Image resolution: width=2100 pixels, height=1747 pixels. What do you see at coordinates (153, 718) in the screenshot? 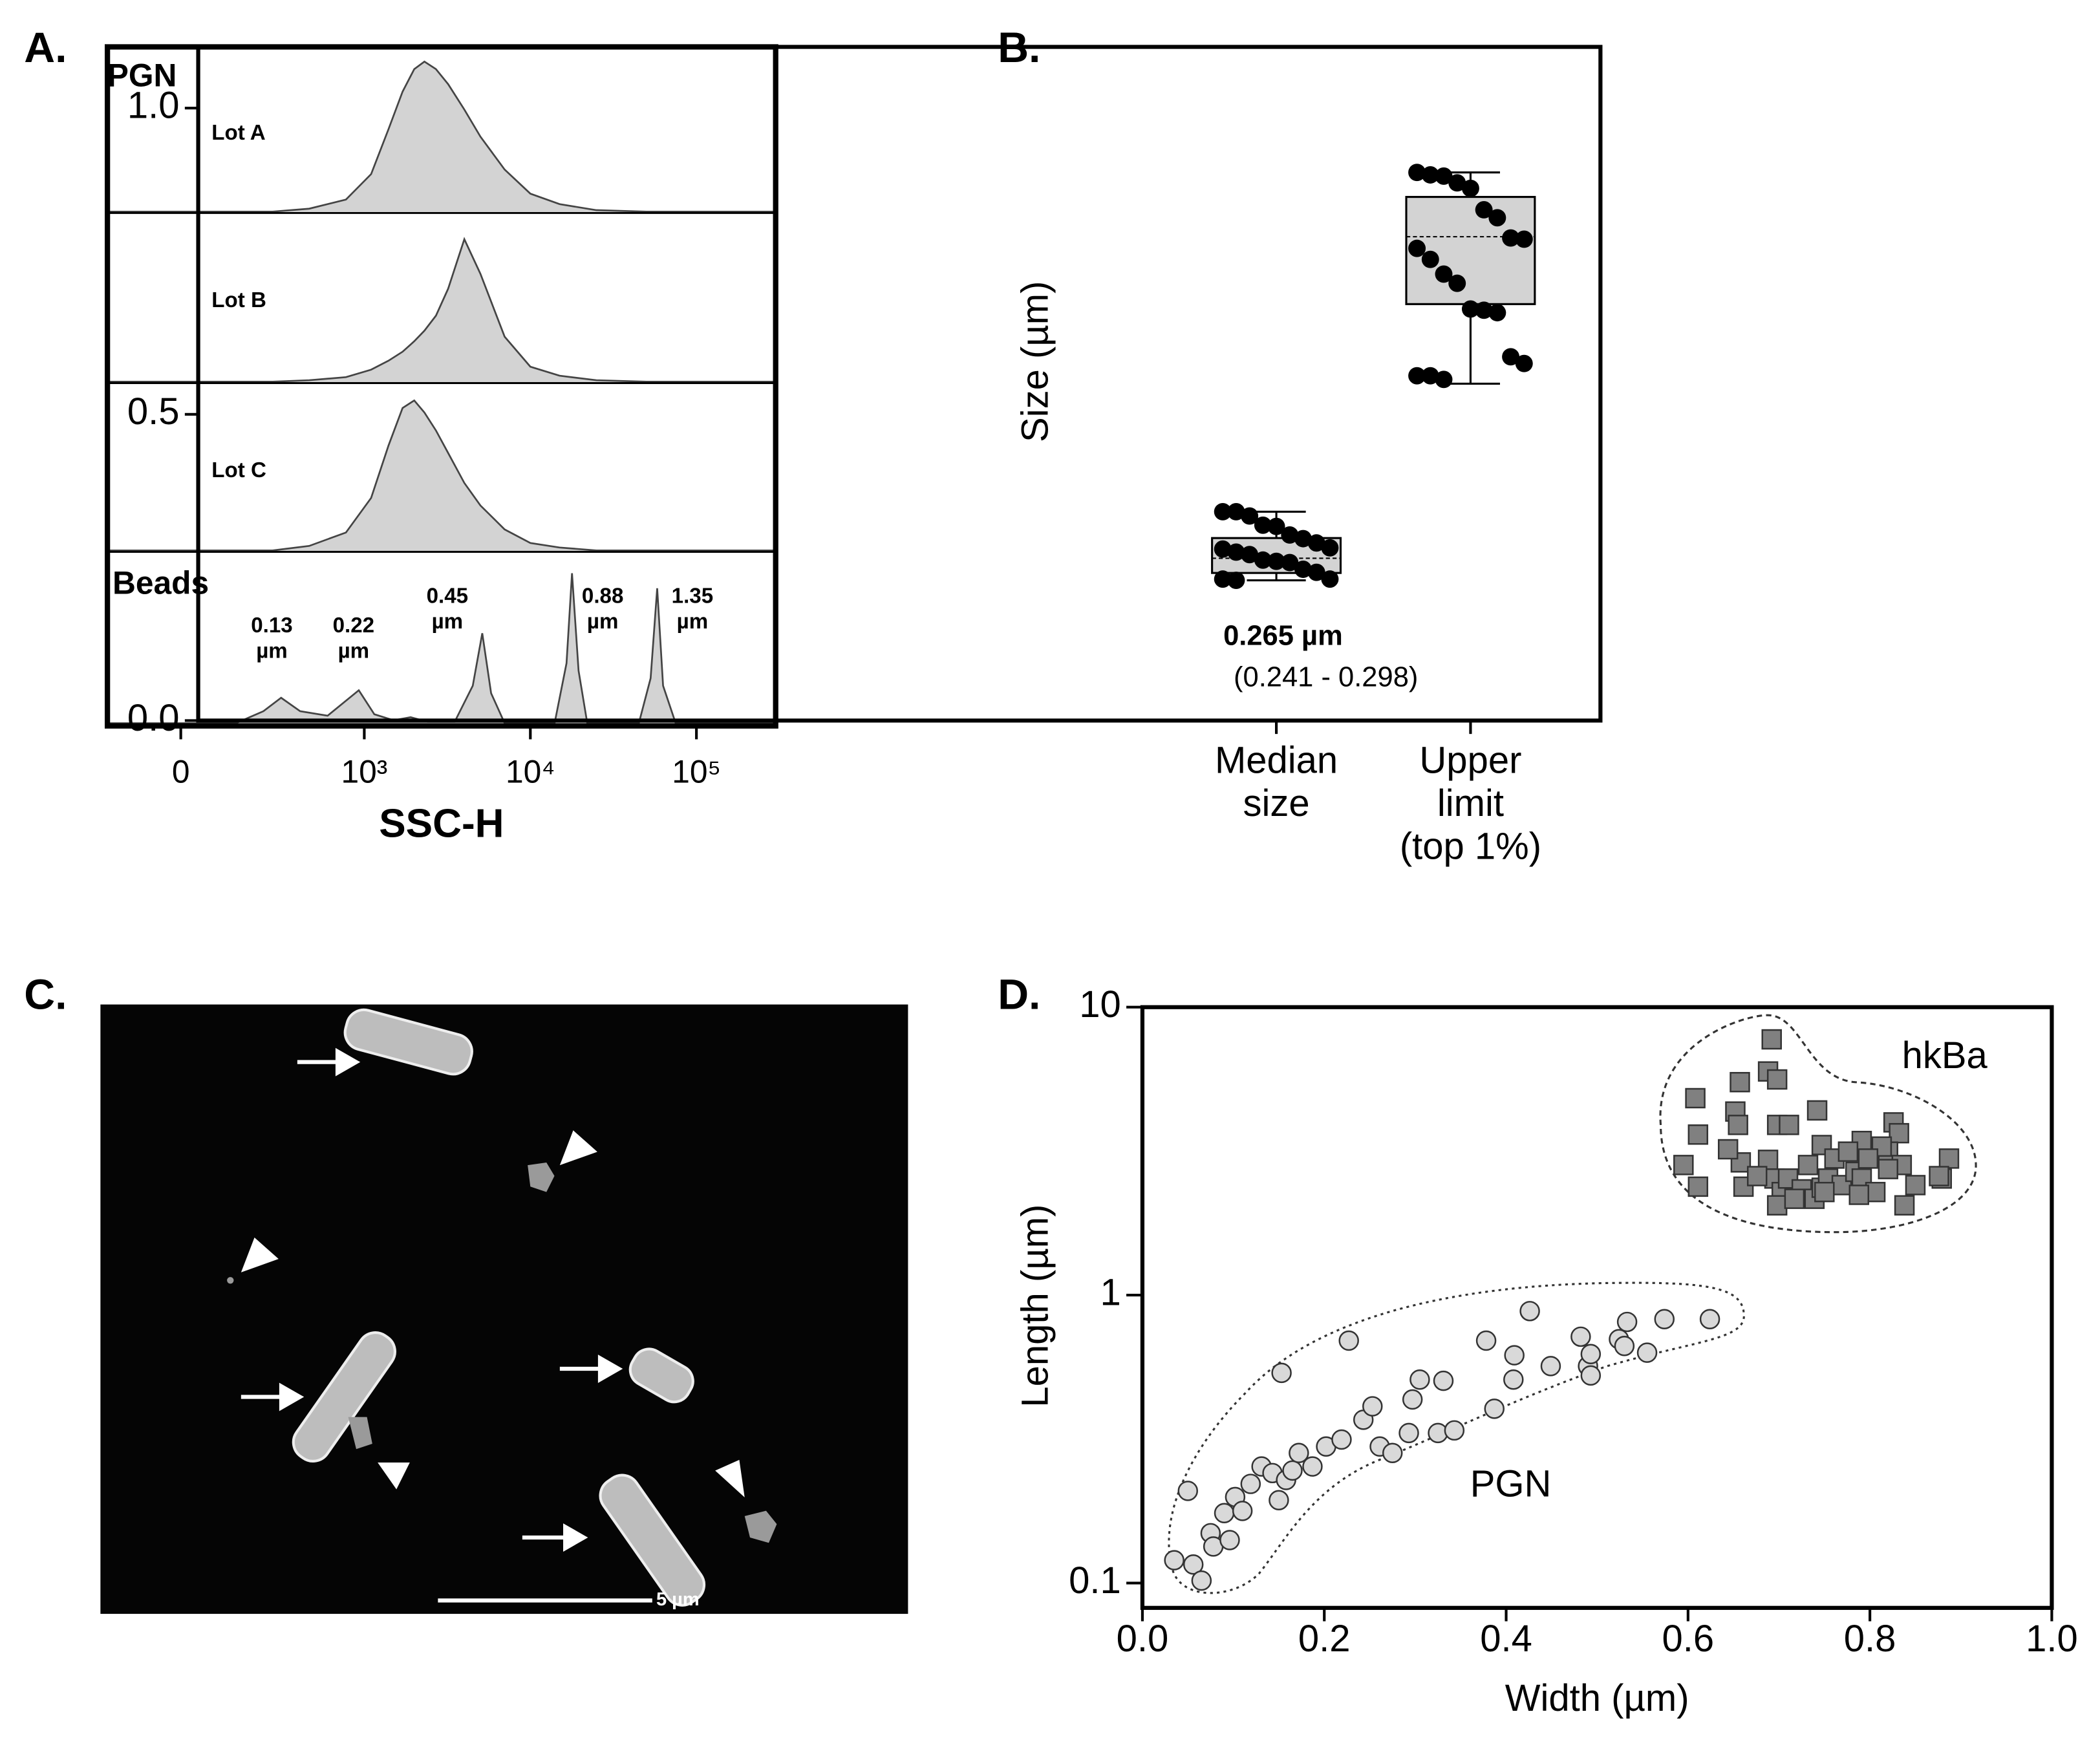
I see `y-tick-label: 0.0` at bounding box center [153, 718].